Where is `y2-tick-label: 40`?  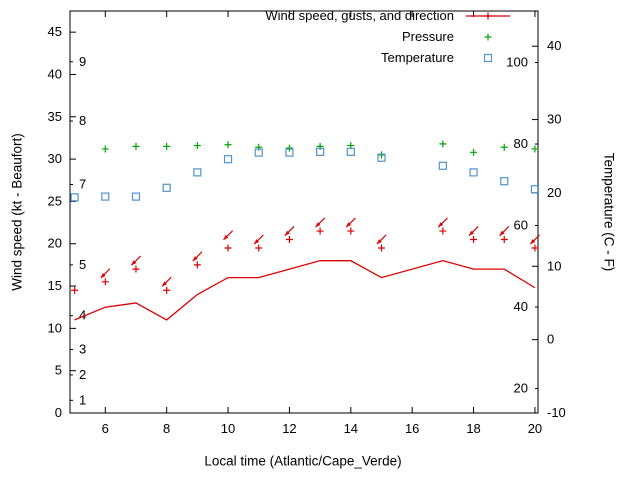
y2-tick-label: 40 is located at coordinates (554, 45).